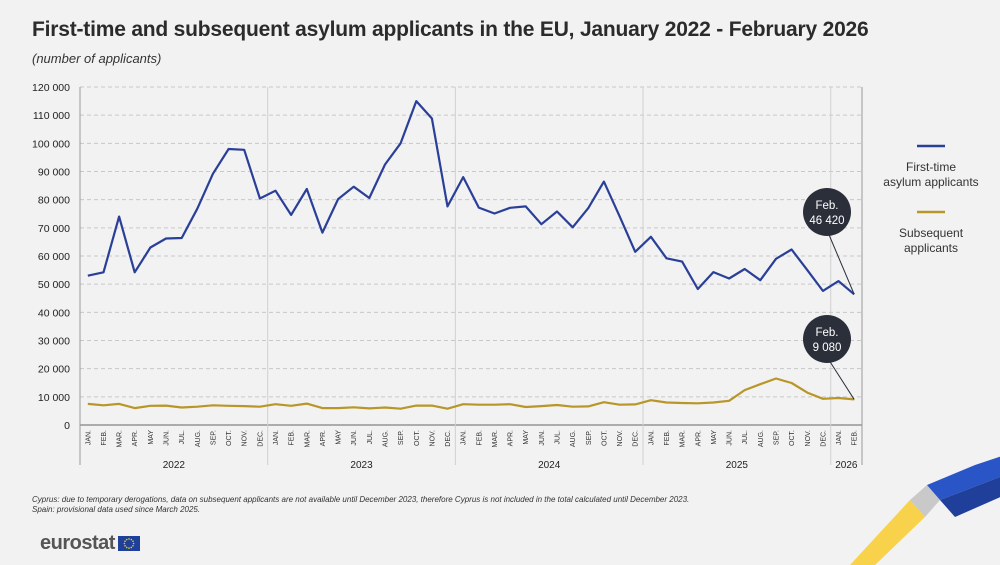  Describe the element at coordinates (826, 221) in the screenshot. I see `callout-value: 46 420` at that location.